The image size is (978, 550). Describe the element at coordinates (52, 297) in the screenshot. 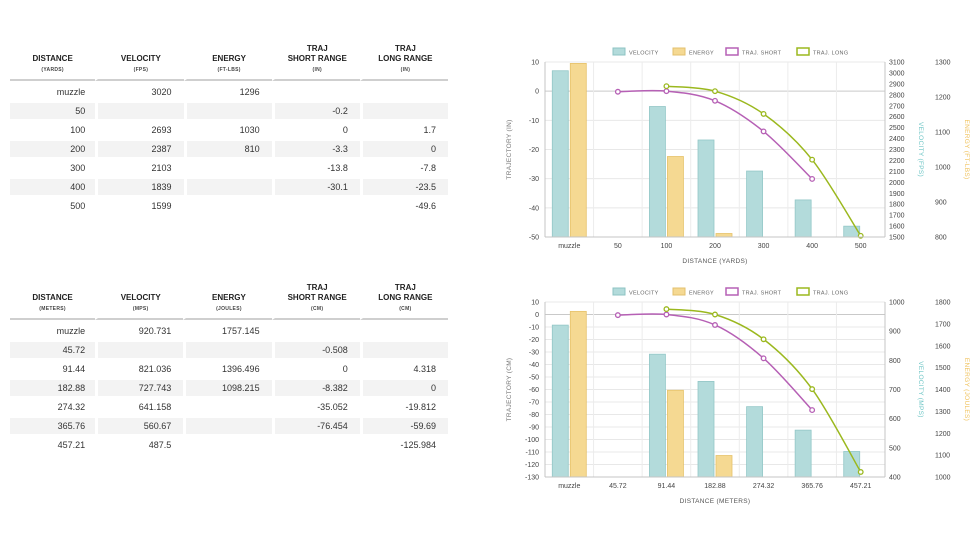

I see `header-title: DISTANCE` at that location.